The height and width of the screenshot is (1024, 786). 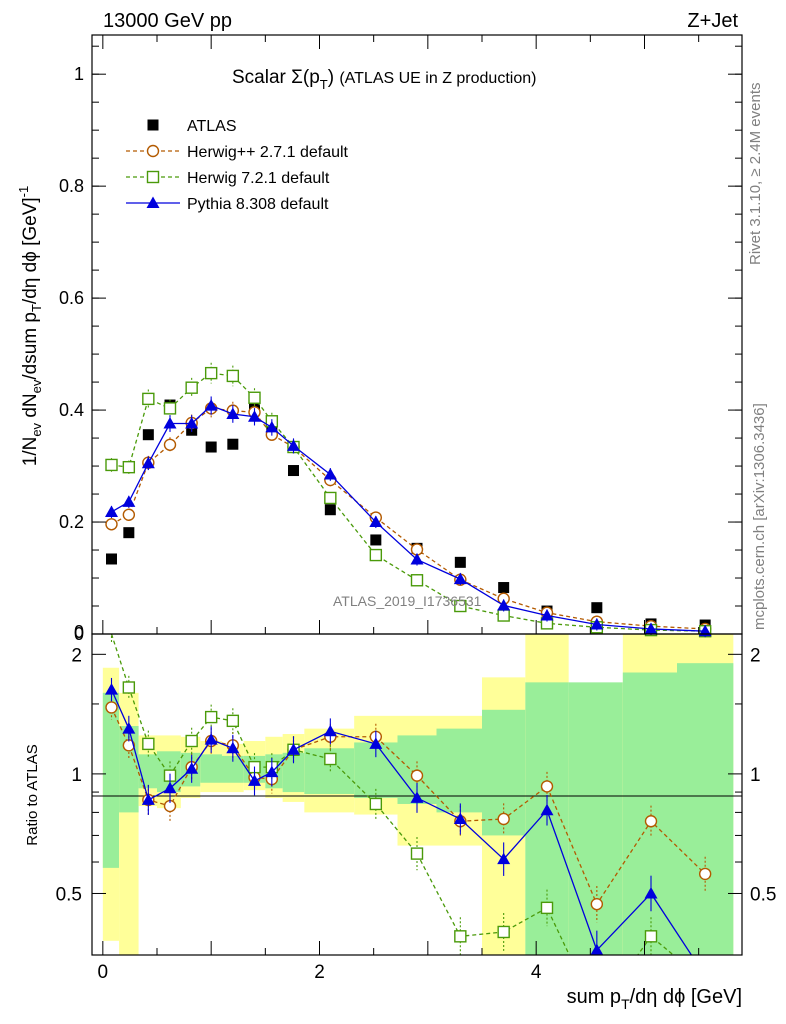 I want to click on ratio-y-axis-label: Ratio to ATLAS, so click(x=32, y=794).